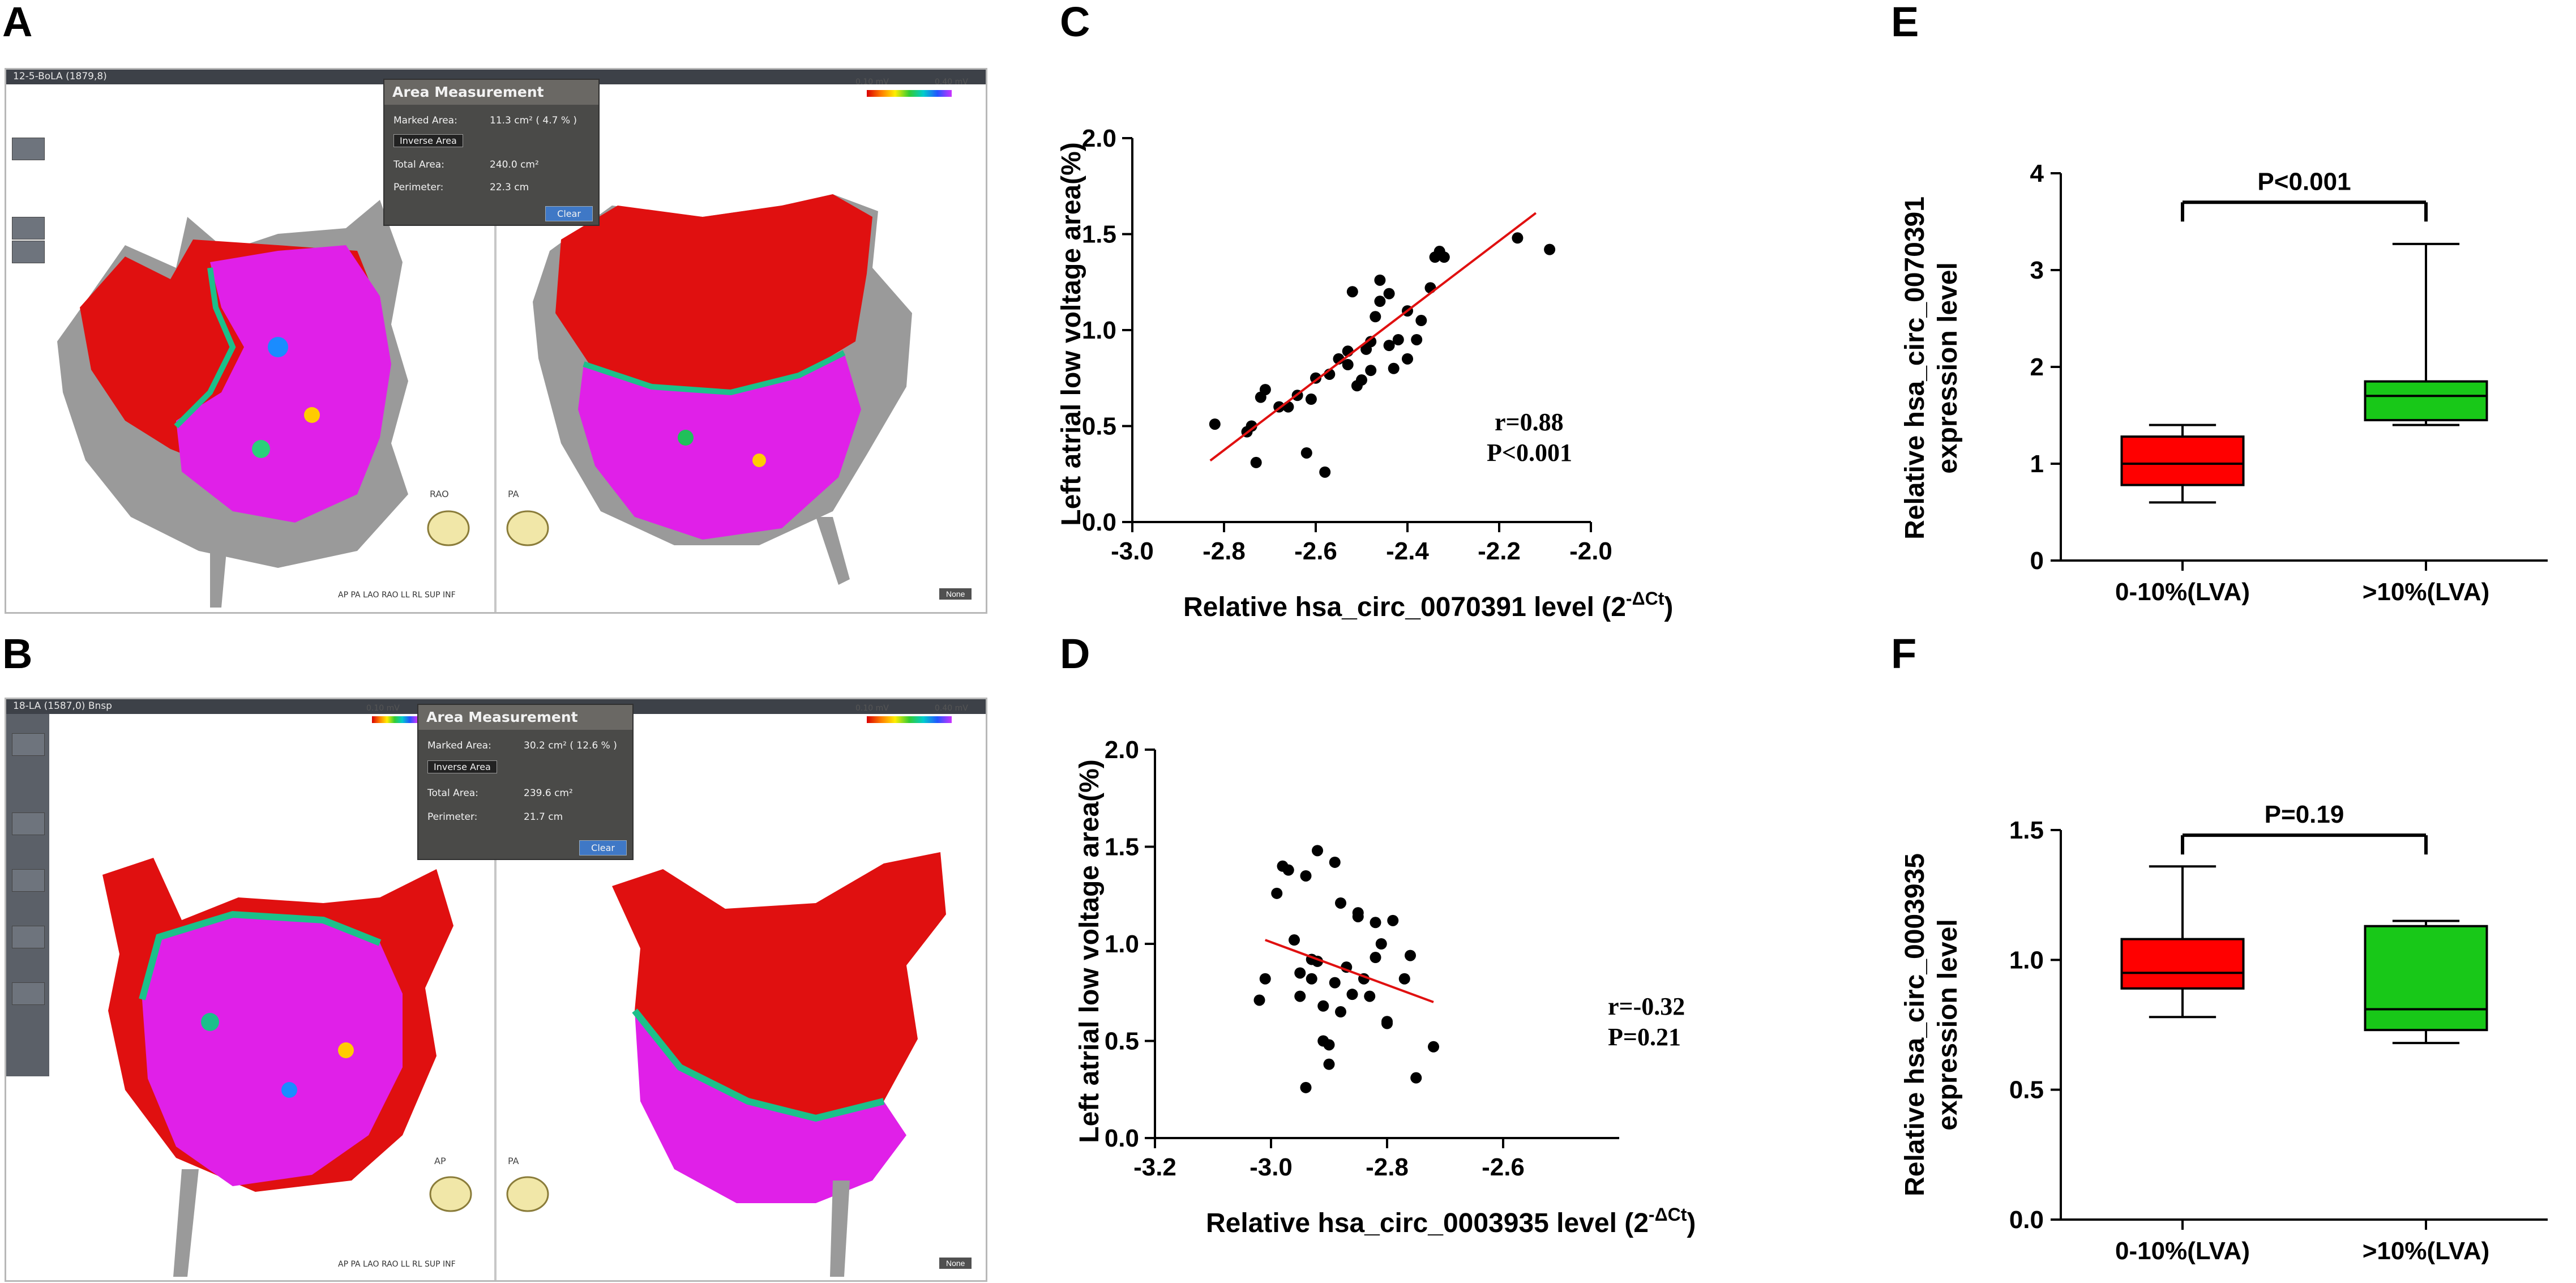 This screenshot has width=2576, height=1283. What do you see at coordinates (2037, 173) in the screenshot?
I see `chart-e-y-tick-label: 4` at bounding box center [2037, 173].